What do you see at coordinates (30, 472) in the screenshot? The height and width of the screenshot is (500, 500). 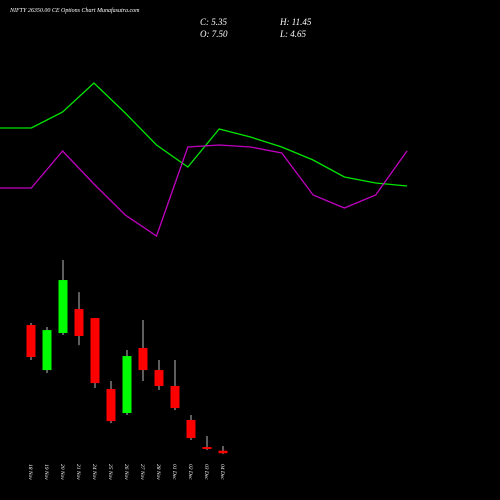 I see `x-tick-label: 18 Nov` at bounding box center [30, 472].